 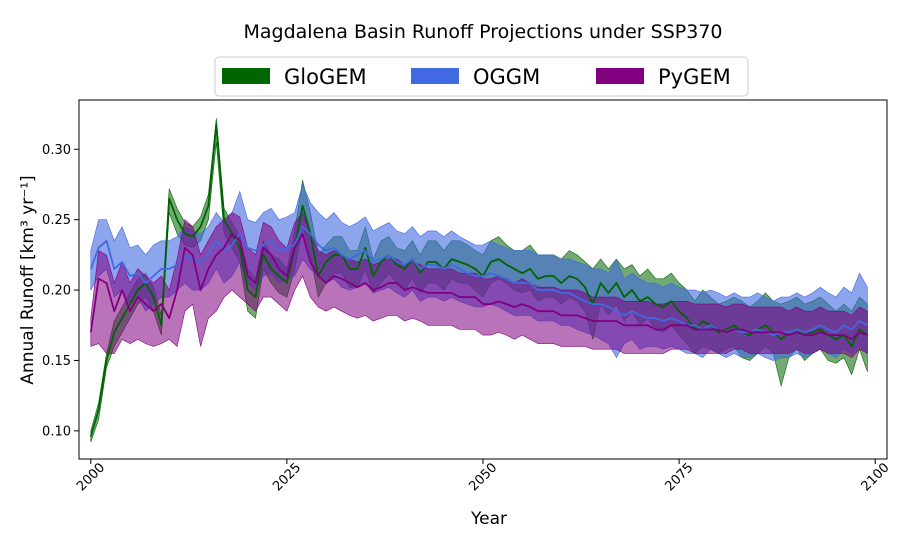 I want to click on x-tick-label: 2000, so click(x=91, y=477).